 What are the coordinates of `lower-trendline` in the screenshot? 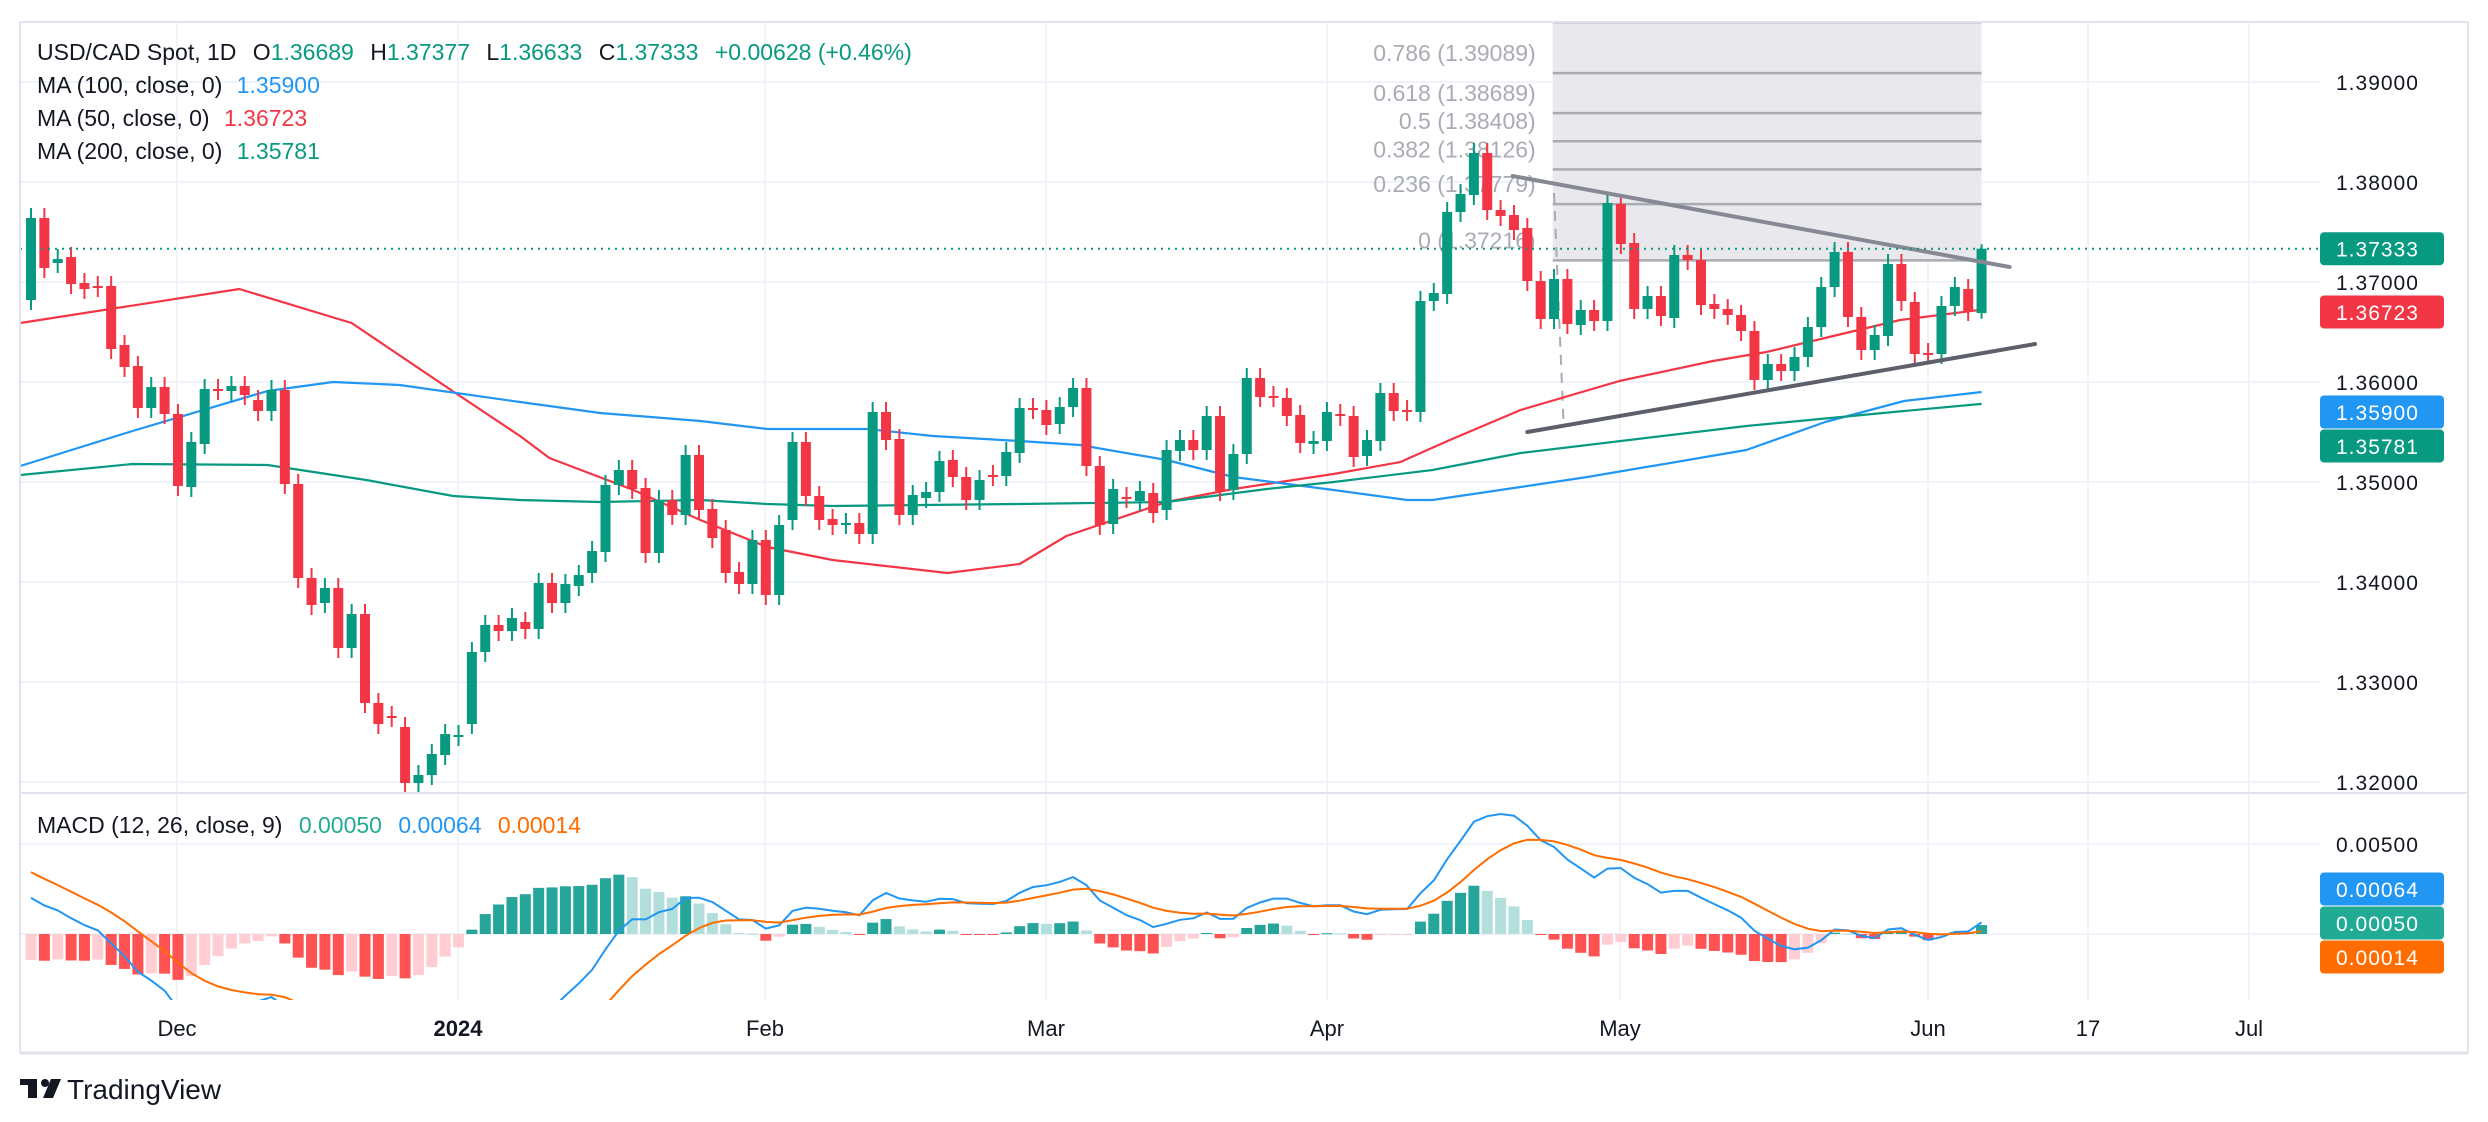 It's located at (1781, 388).